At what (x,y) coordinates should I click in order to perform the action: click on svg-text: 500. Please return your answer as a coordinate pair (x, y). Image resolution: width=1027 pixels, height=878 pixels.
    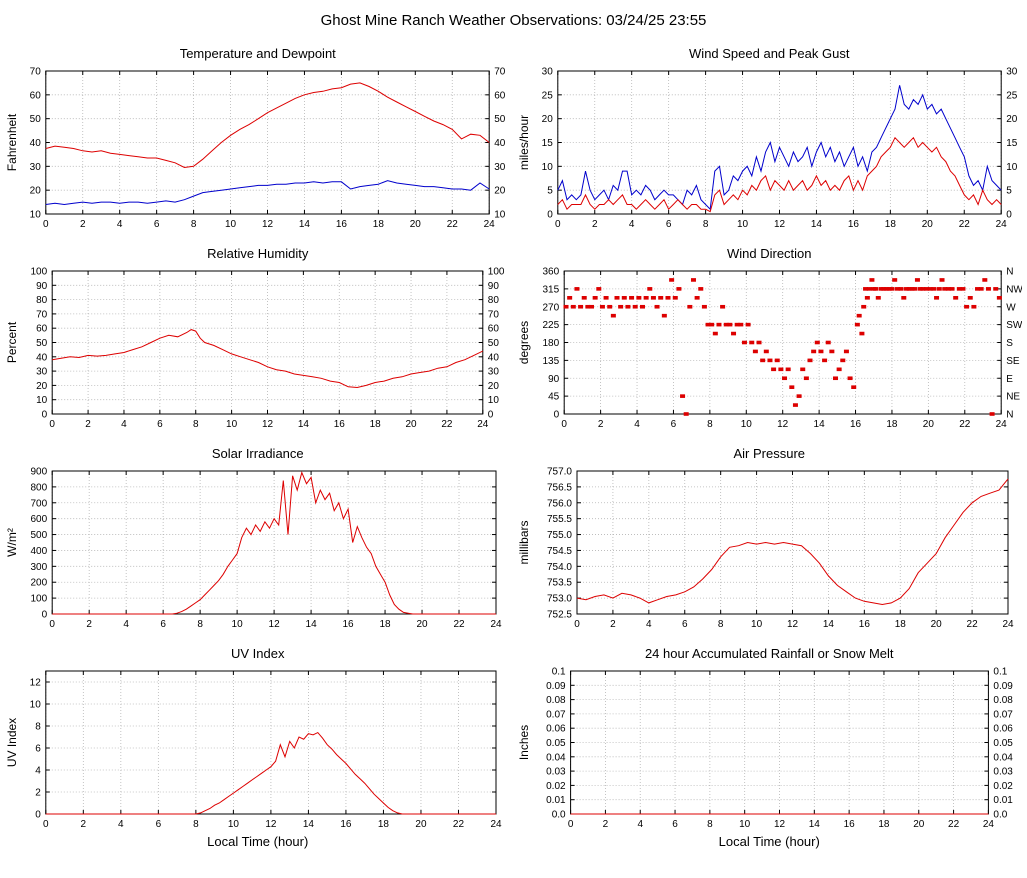
    Looking at the image, I should click on (39, 535).